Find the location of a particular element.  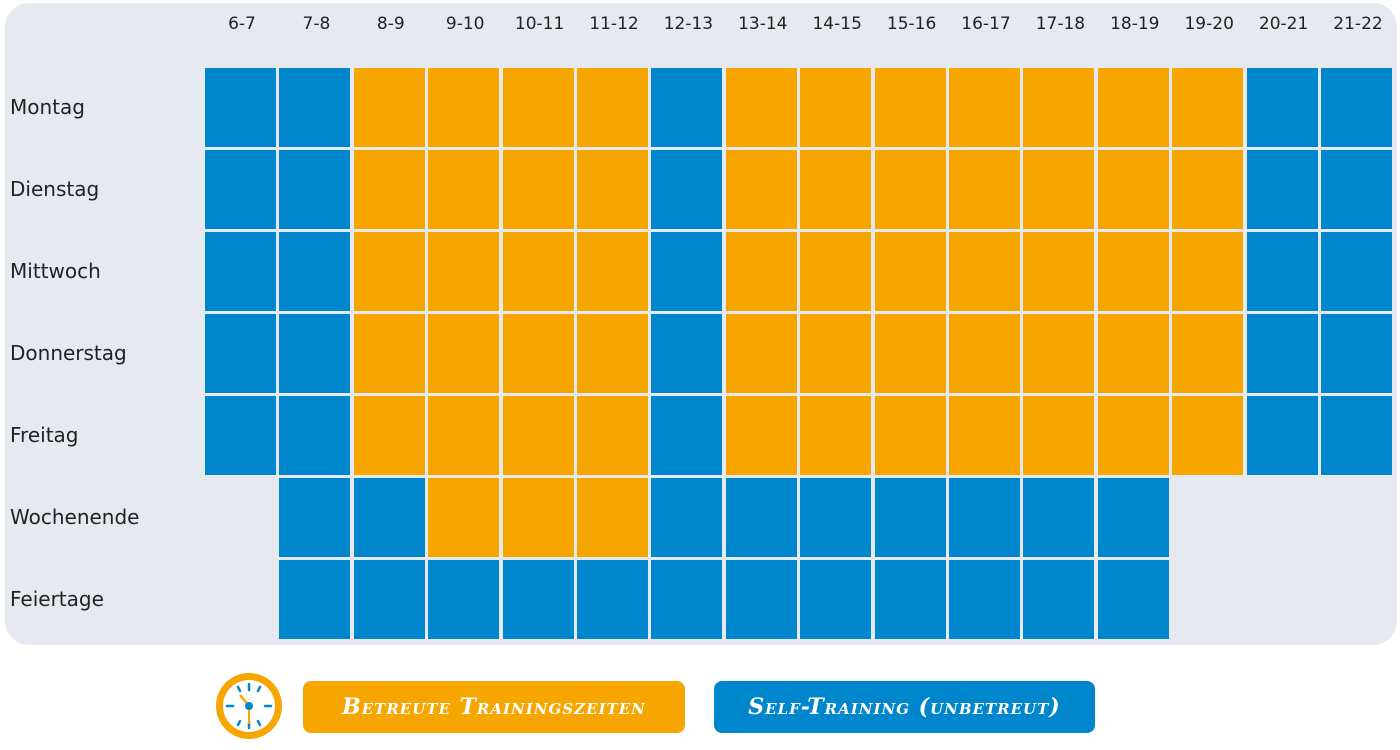

column-header: 21-22 is located at coordinates (1358, 24).